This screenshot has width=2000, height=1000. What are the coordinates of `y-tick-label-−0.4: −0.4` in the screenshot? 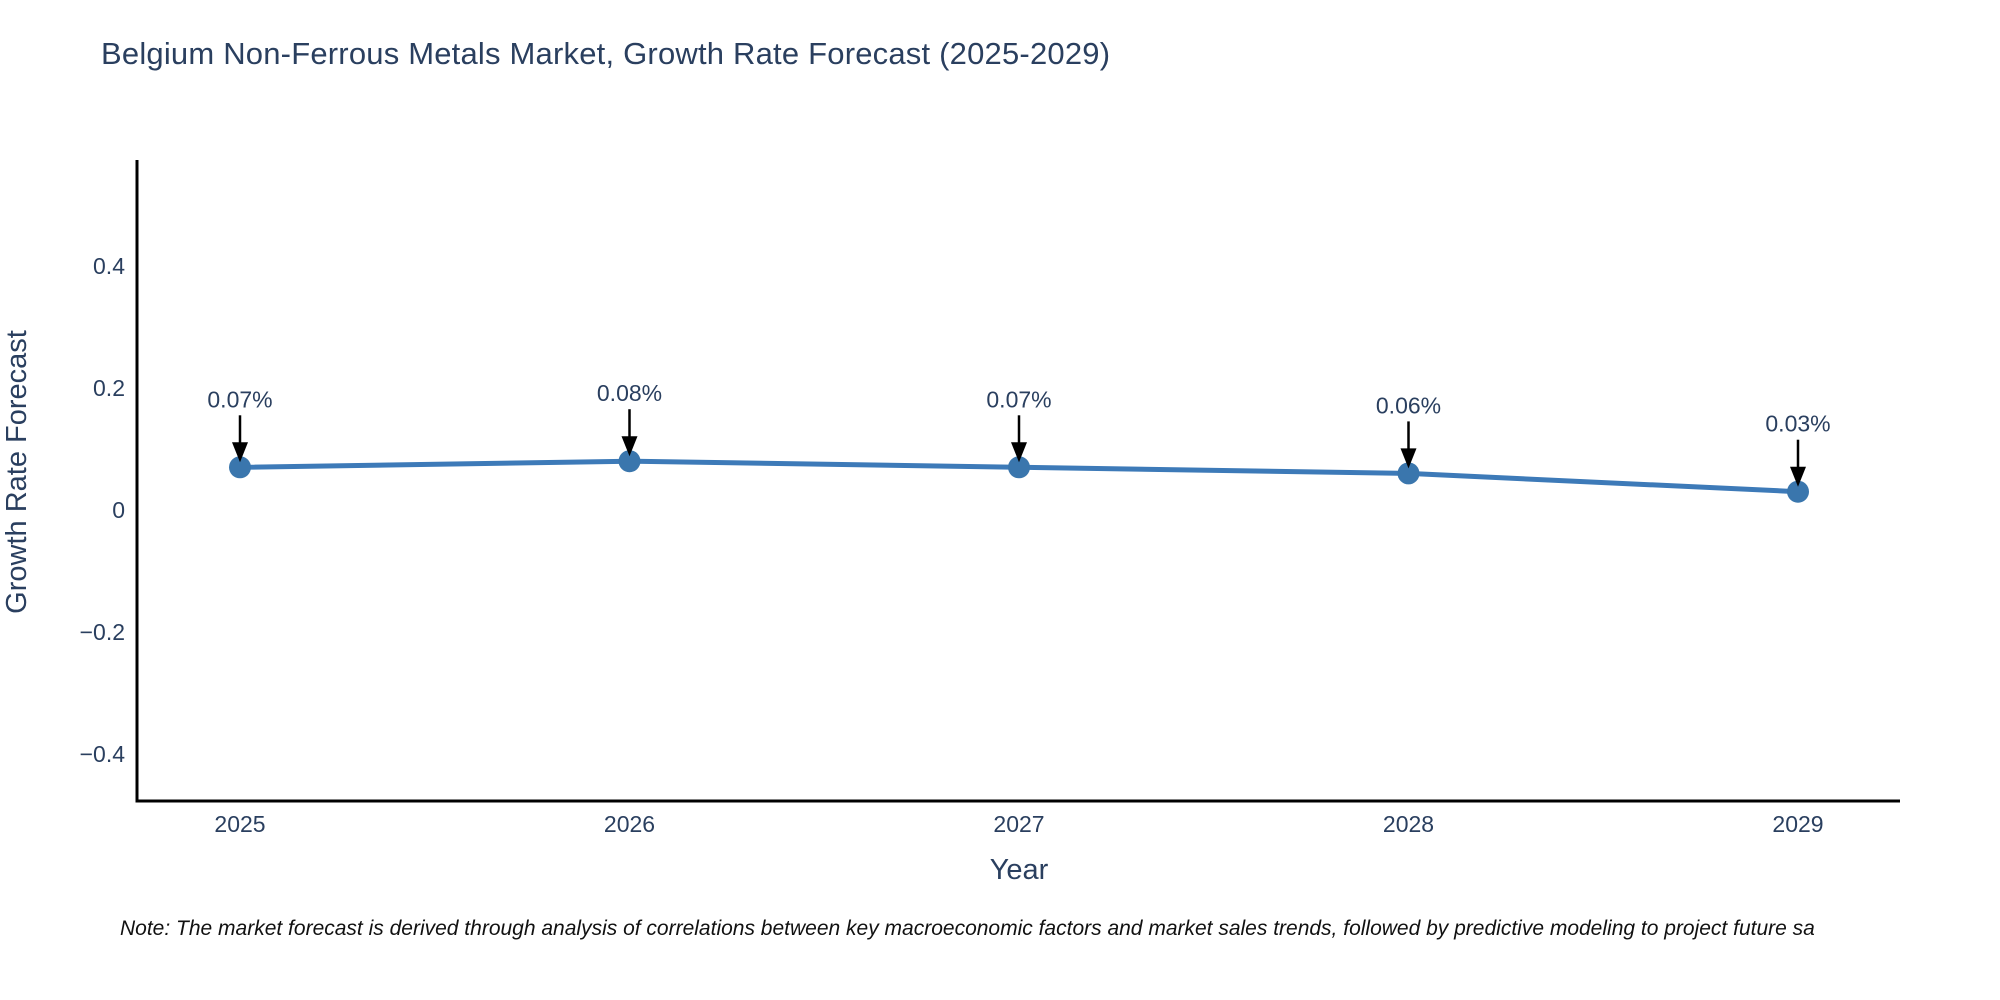 It's located at (103, 754).